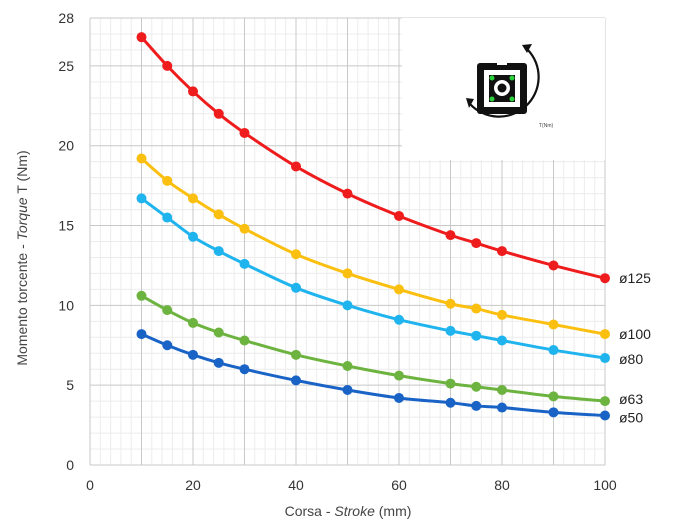  What do you see at coordinates (635, 334) in the screenshot?
I see `series-label: ø100` at bounding box center [635, 334].